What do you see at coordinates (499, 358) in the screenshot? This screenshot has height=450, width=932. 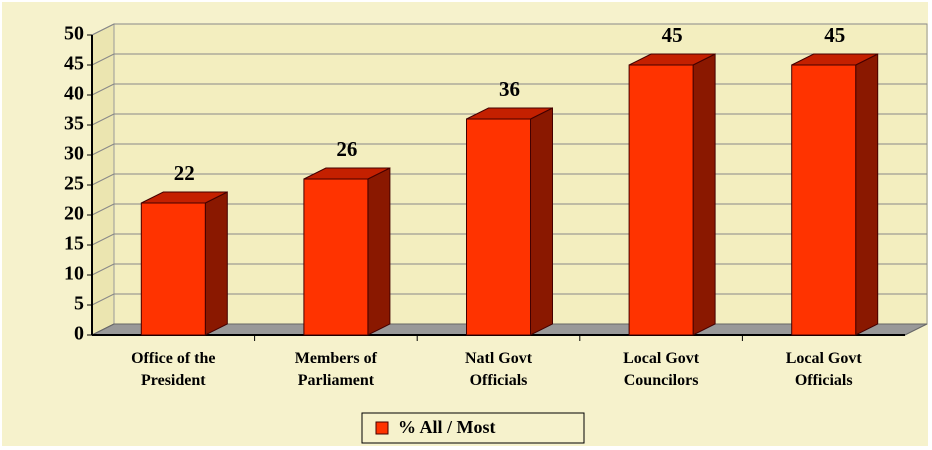 I see `x-tick-label: Natl Govt` at bounding box center [499, 358].